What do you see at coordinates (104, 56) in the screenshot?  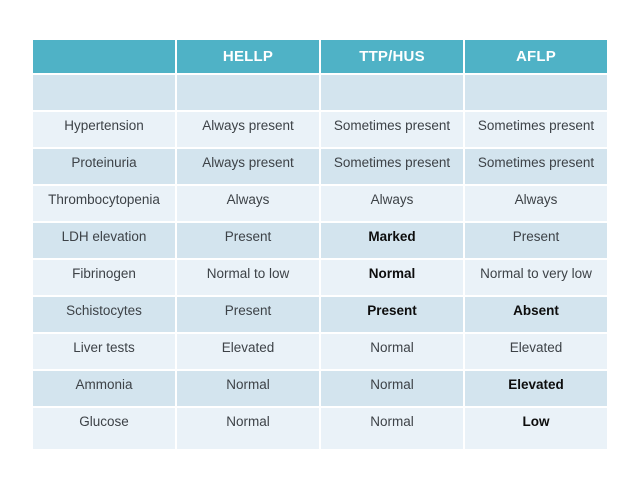 I see `column-header-parameter` at bounding box center [104, 56].